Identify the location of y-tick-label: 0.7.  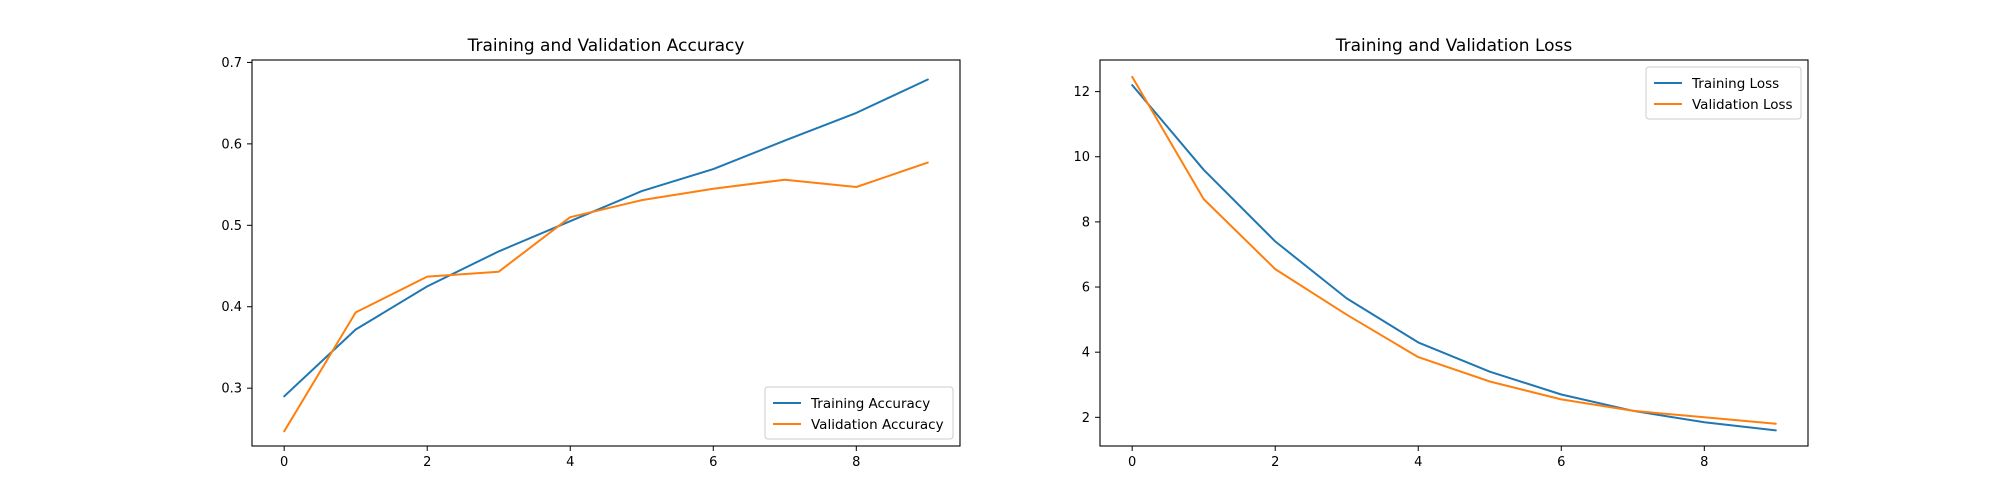
(231, 63).